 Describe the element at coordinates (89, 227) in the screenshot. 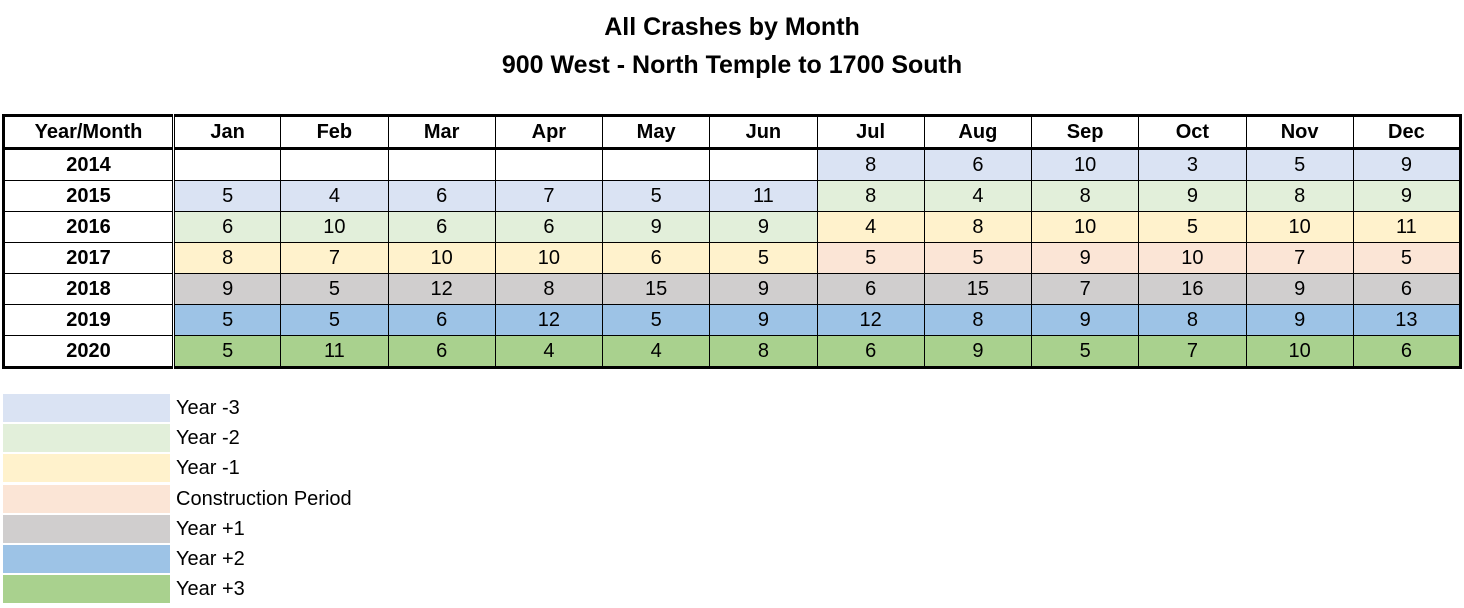

I see `year-label: 2016` at that location.